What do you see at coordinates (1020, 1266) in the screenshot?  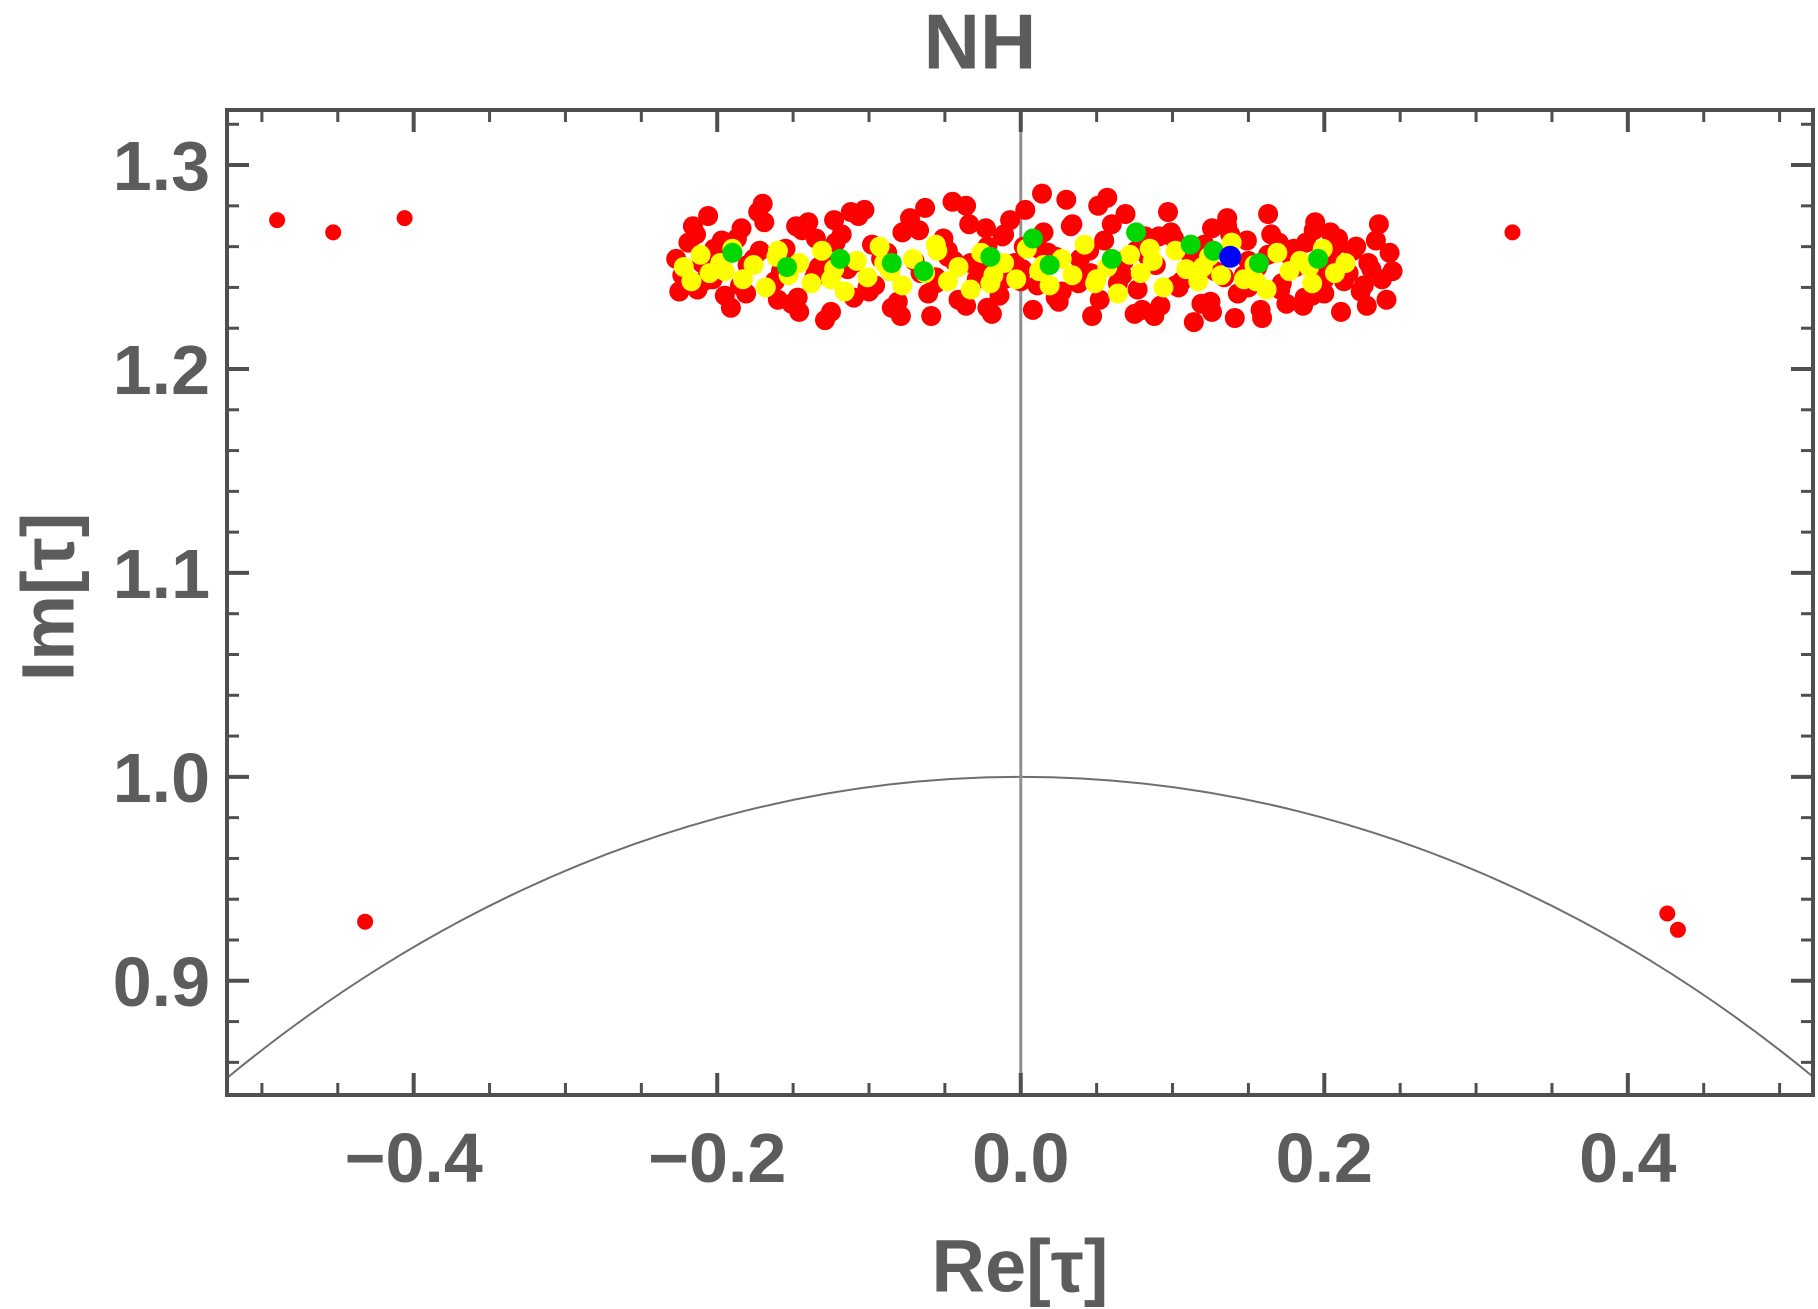 I see `x-axis-label: Re[τ]` at bounding box center [1020, 1266].